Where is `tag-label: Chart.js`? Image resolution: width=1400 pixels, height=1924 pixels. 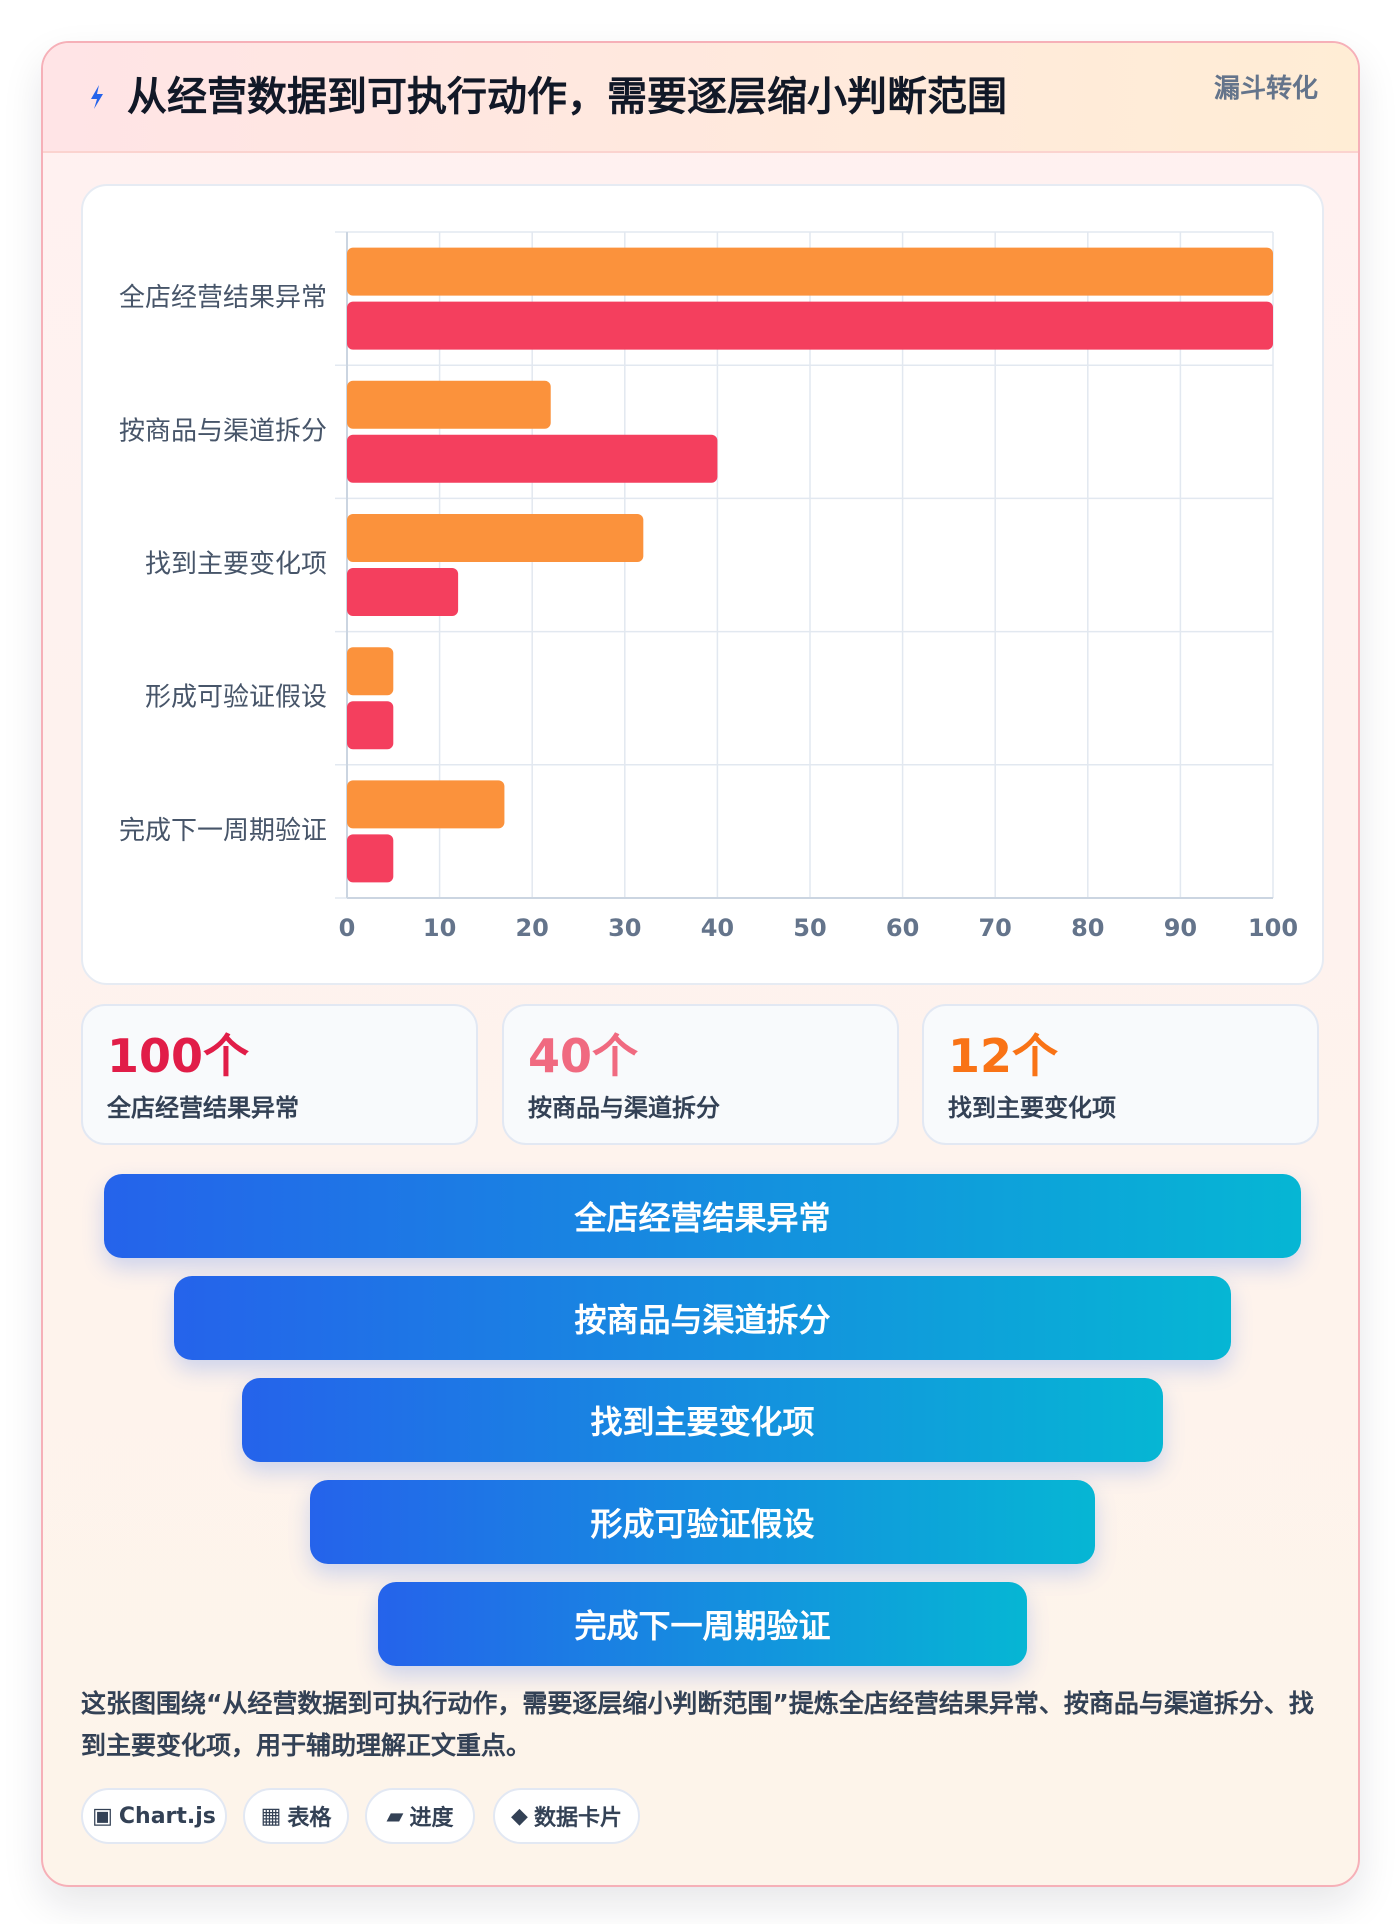
tag-label: Chart.js is located at coordinates (167, 1816).